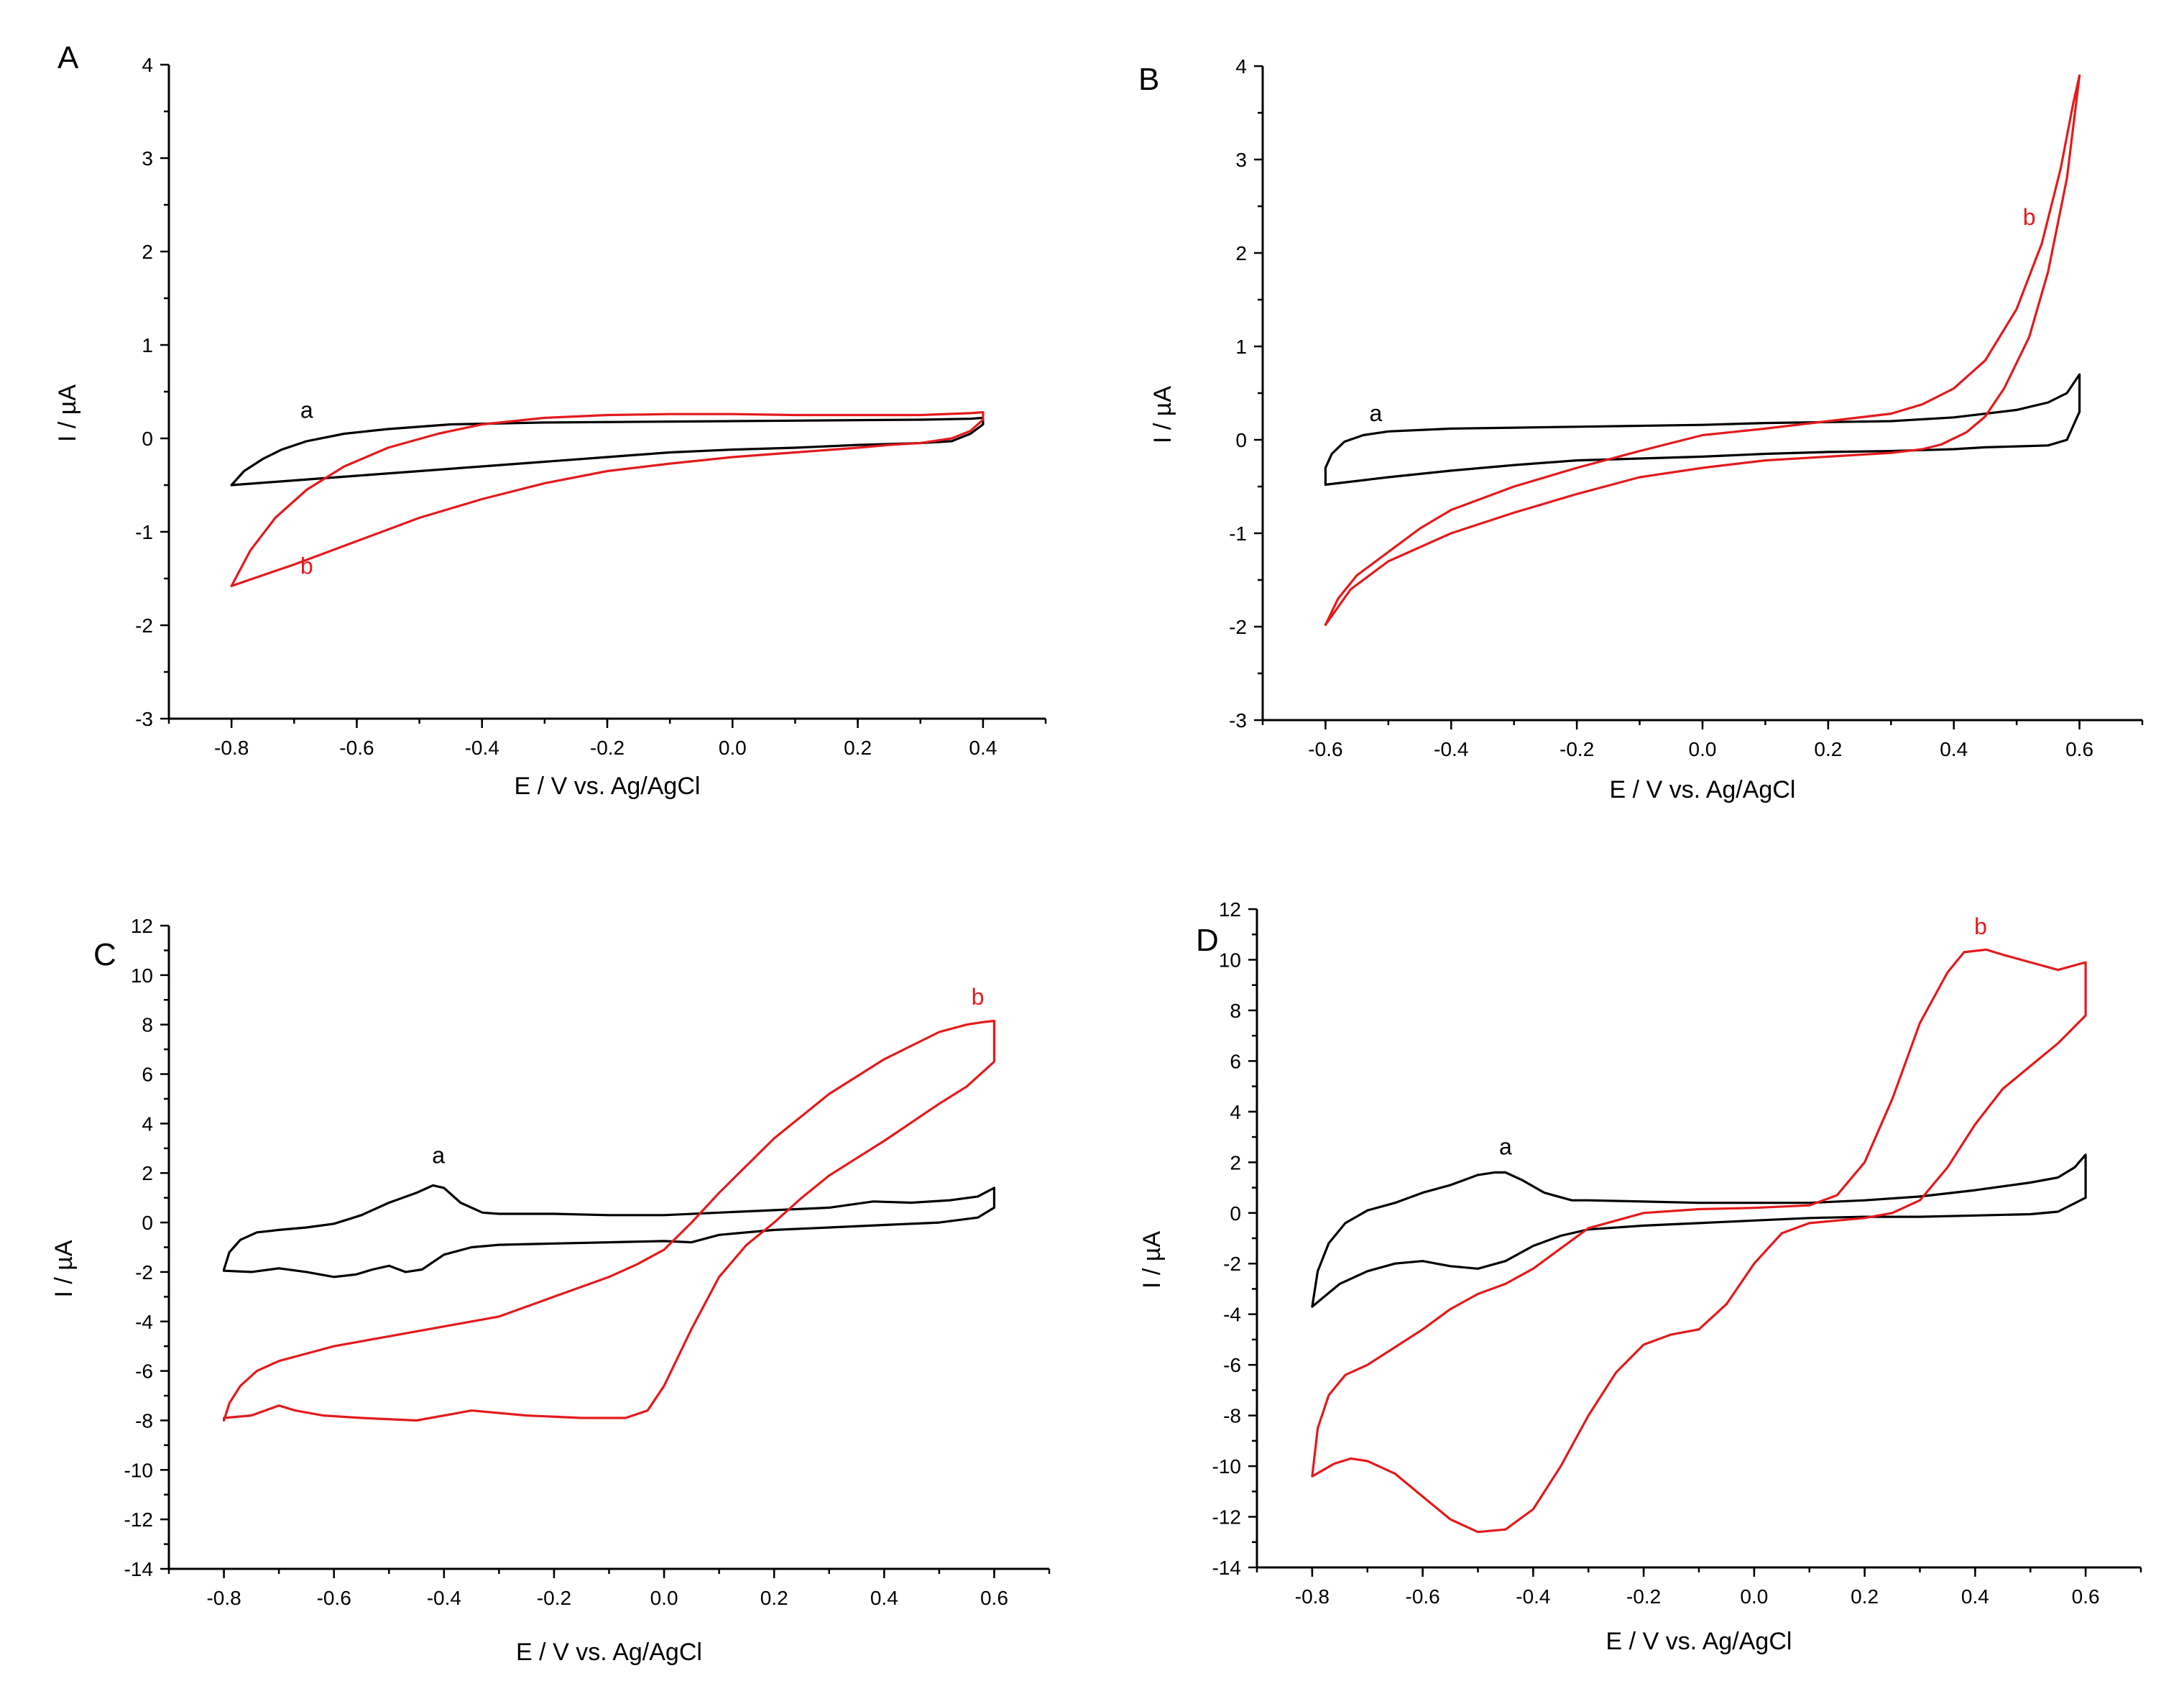 Image resolution: width=2184 pixels, height=1686 pixels. Describe the element at coordinates (64, 1269) in the screenshot. I see `y-axis-title-c: I / µA` at that location.